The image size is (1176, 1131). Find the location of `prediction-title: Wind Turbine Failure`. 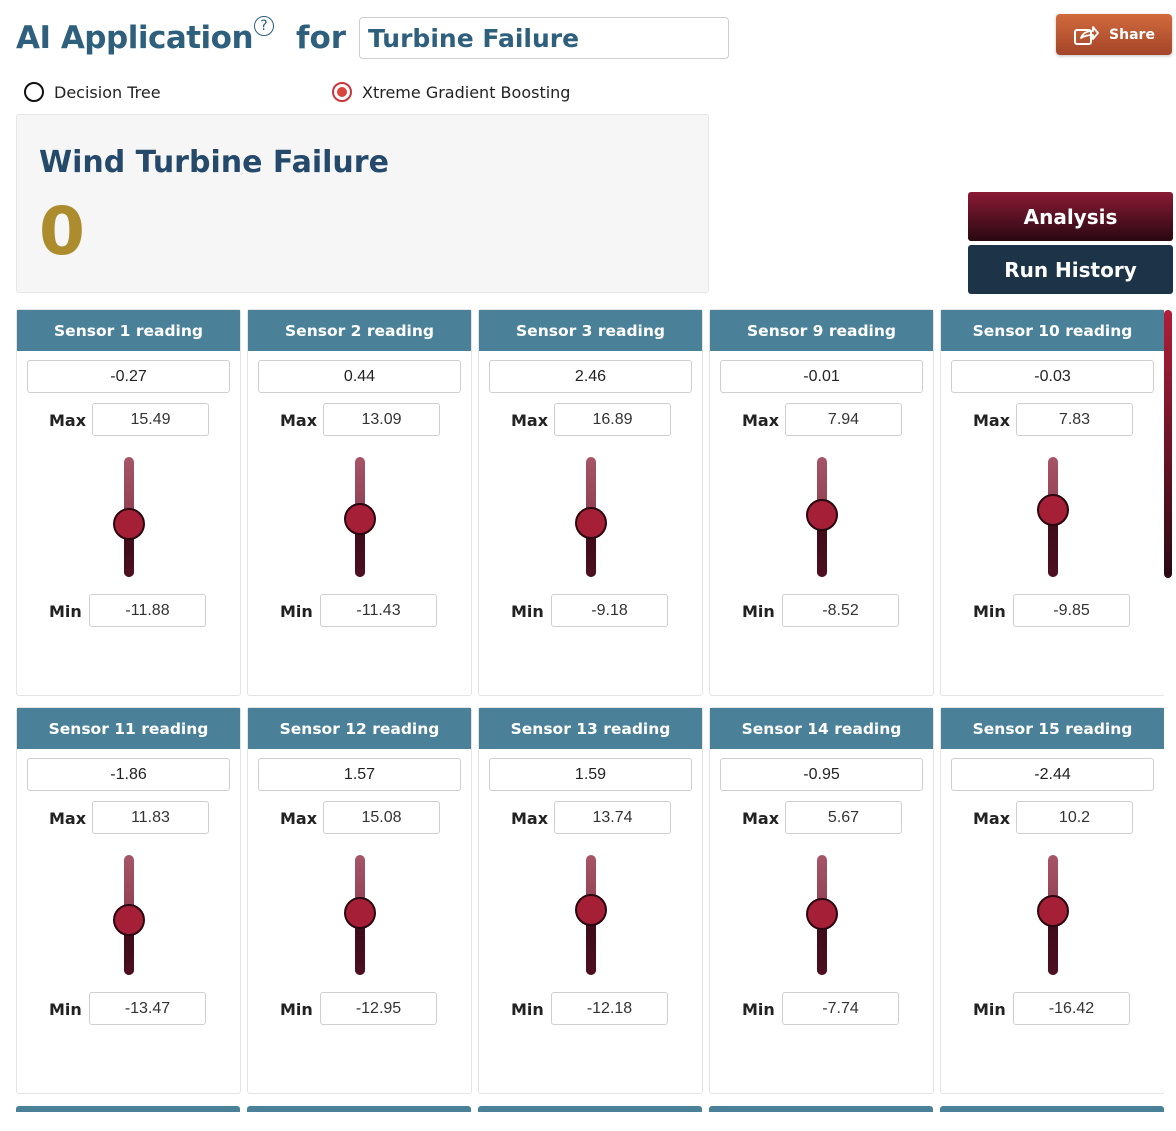

prediction-title: Wind Turbine Failure is located at coordinates (214, 162).